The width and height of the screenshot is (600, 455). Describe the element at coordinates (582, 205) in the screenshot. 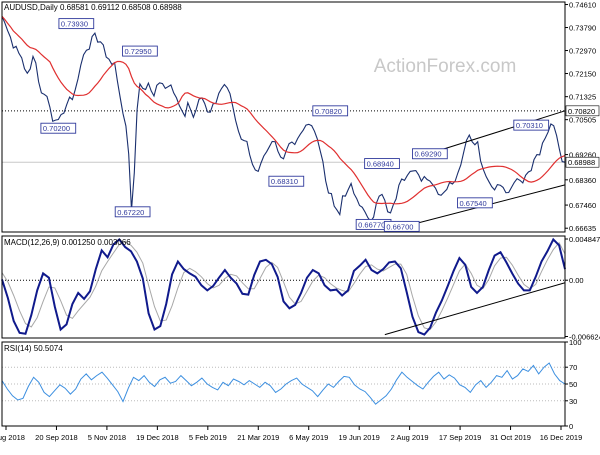

I see `y-tick-label: 0.67460` at that location.